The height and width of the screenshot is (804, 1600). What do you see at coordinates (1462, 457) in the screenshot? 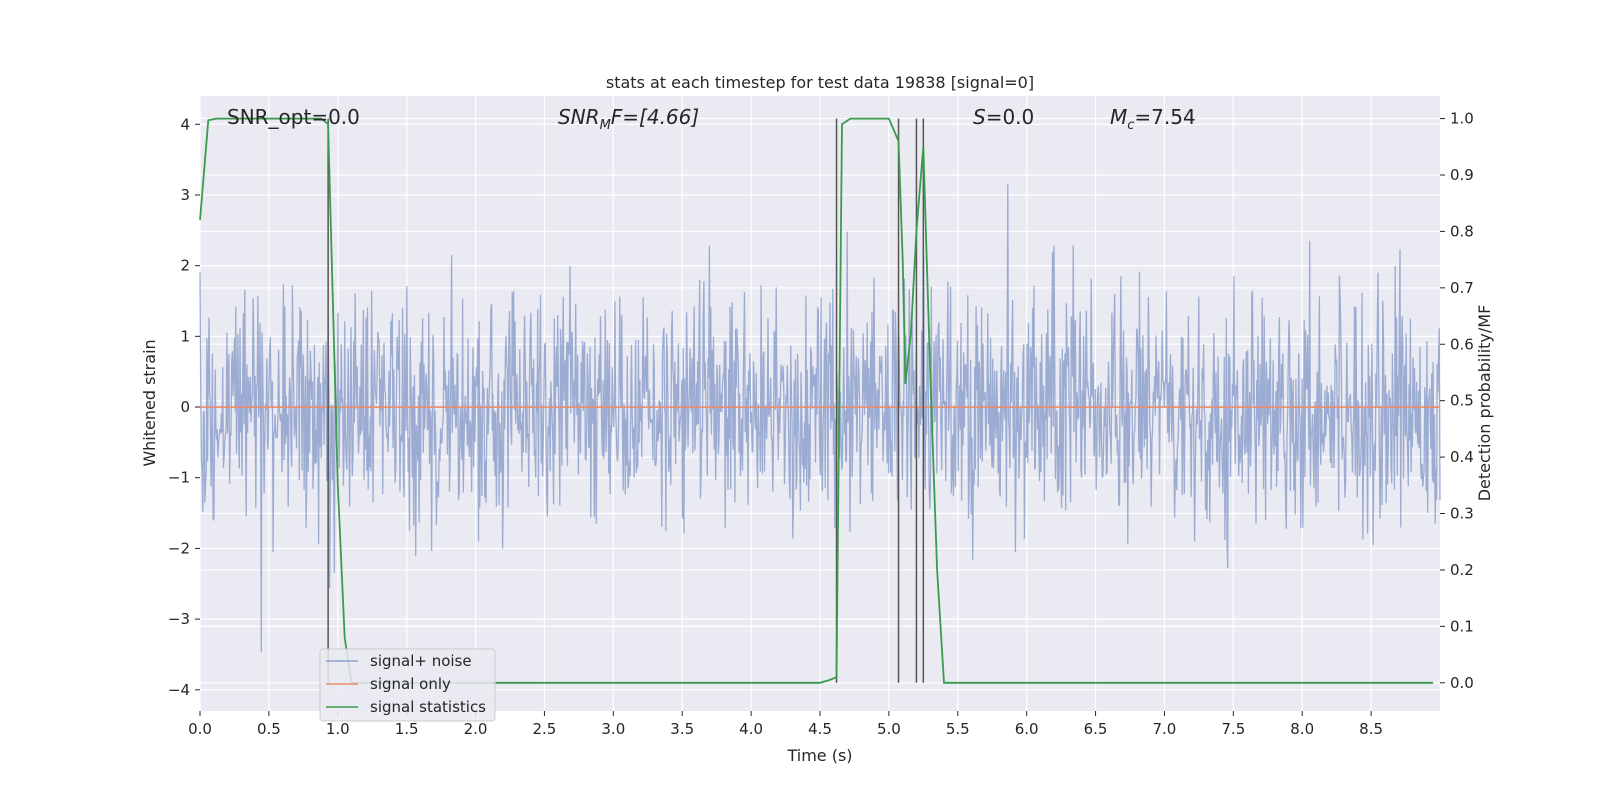
I see `y-tick-label-right: 0.4` at bounding box center [1462, 457].